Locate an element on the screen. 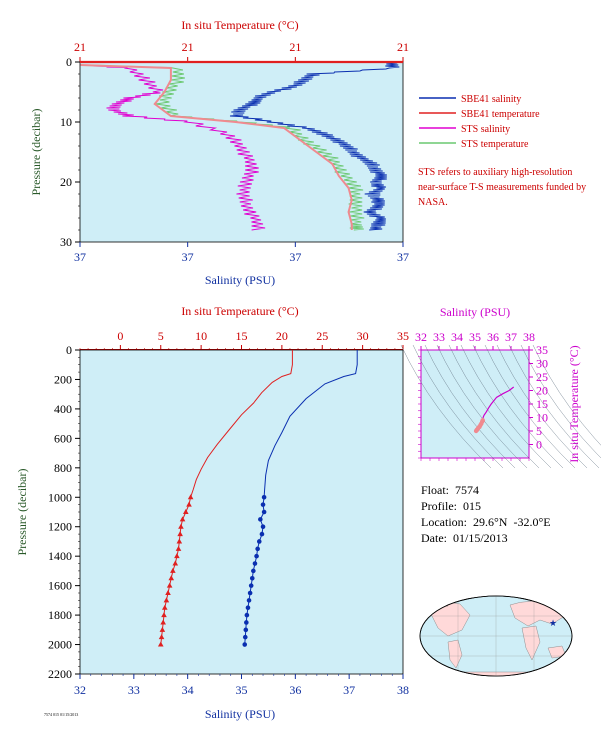  main-temp-tick-label: 35 is located at coordinates (403, 336).